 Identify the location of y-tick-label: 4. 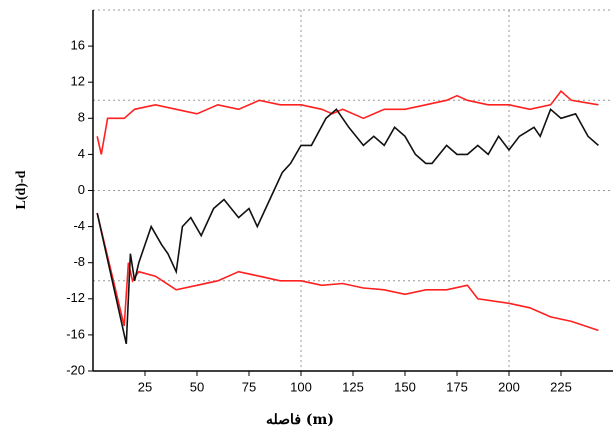
(81, 153).